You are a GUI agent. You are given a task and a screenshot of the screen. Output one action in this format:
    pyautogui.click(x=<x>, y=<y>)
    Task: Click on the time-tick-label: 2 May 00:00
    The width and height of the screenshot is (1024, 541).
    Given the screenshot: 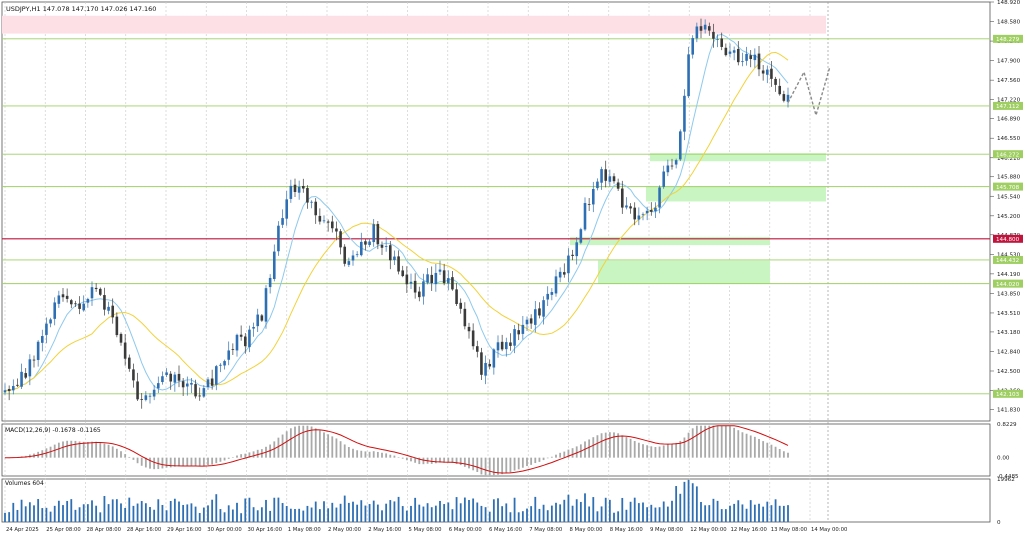 What is the action you would take?
    pyautogui.click(x=345, y=530)
    